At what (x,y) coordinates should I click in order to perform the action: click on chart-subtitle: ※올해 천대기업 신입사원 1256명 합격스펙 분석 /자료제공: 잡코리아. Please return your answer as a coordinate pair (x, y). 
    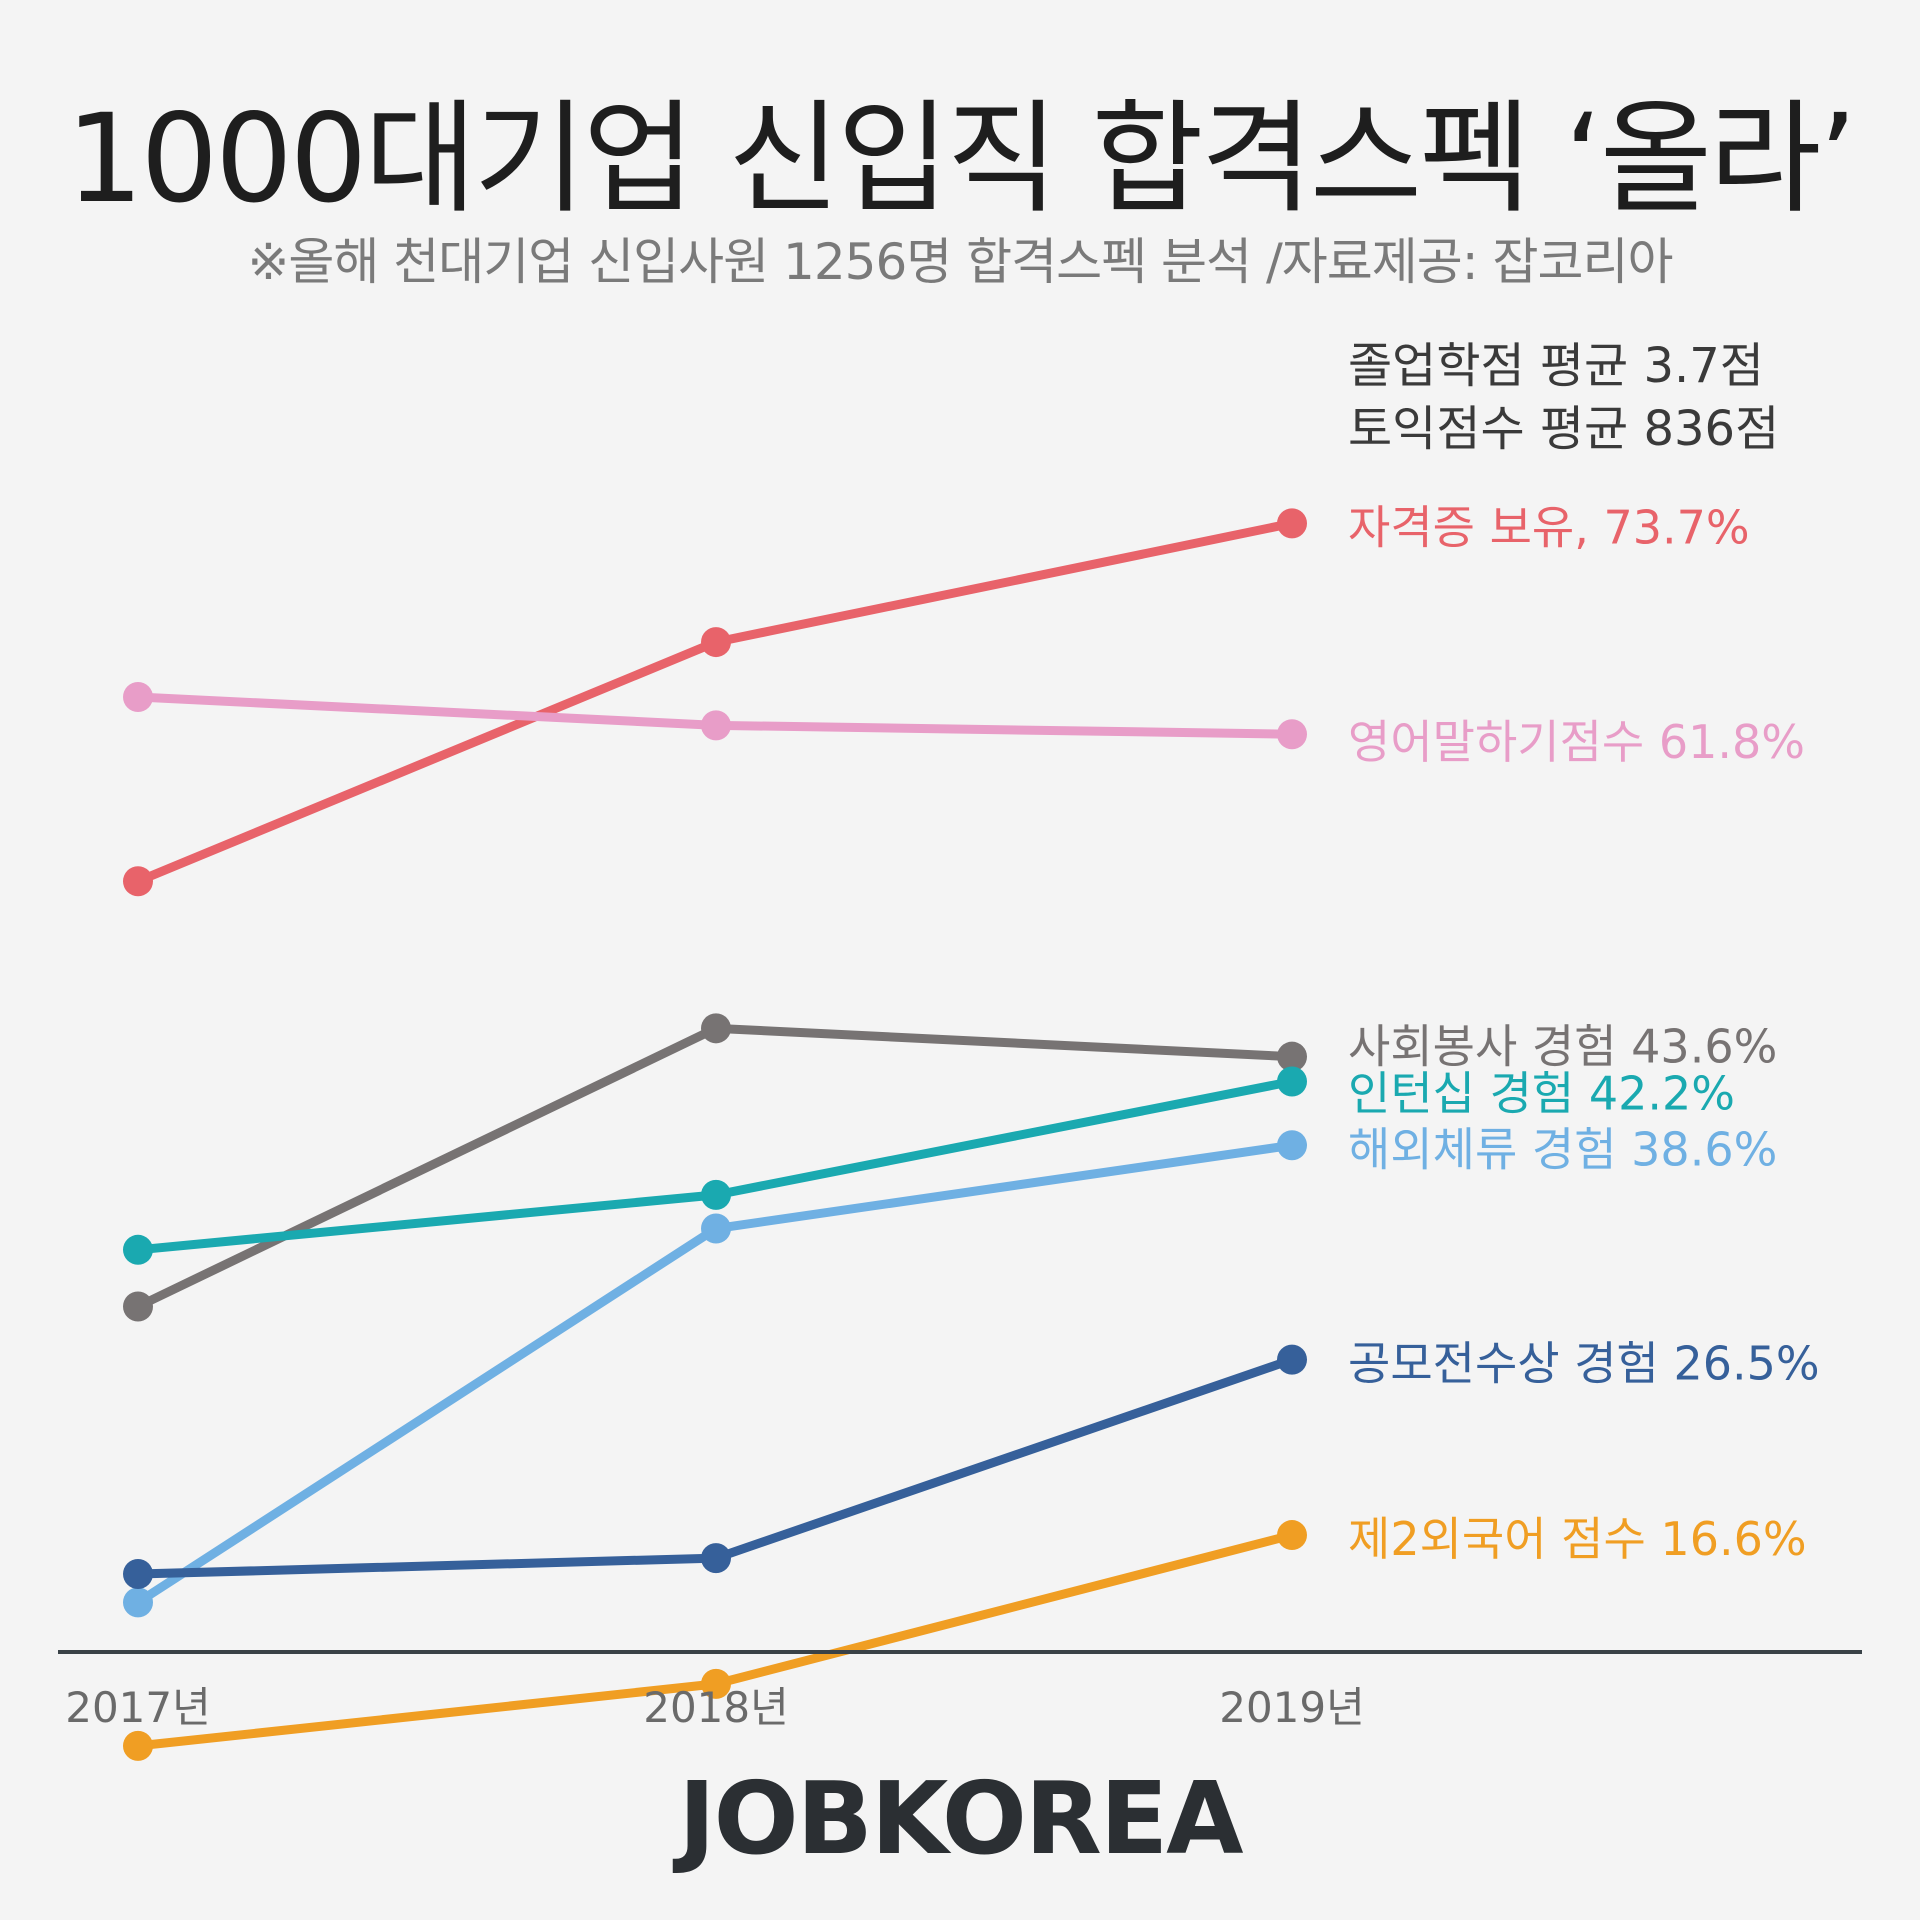
    Looking at the image, I should click on (960, 262).